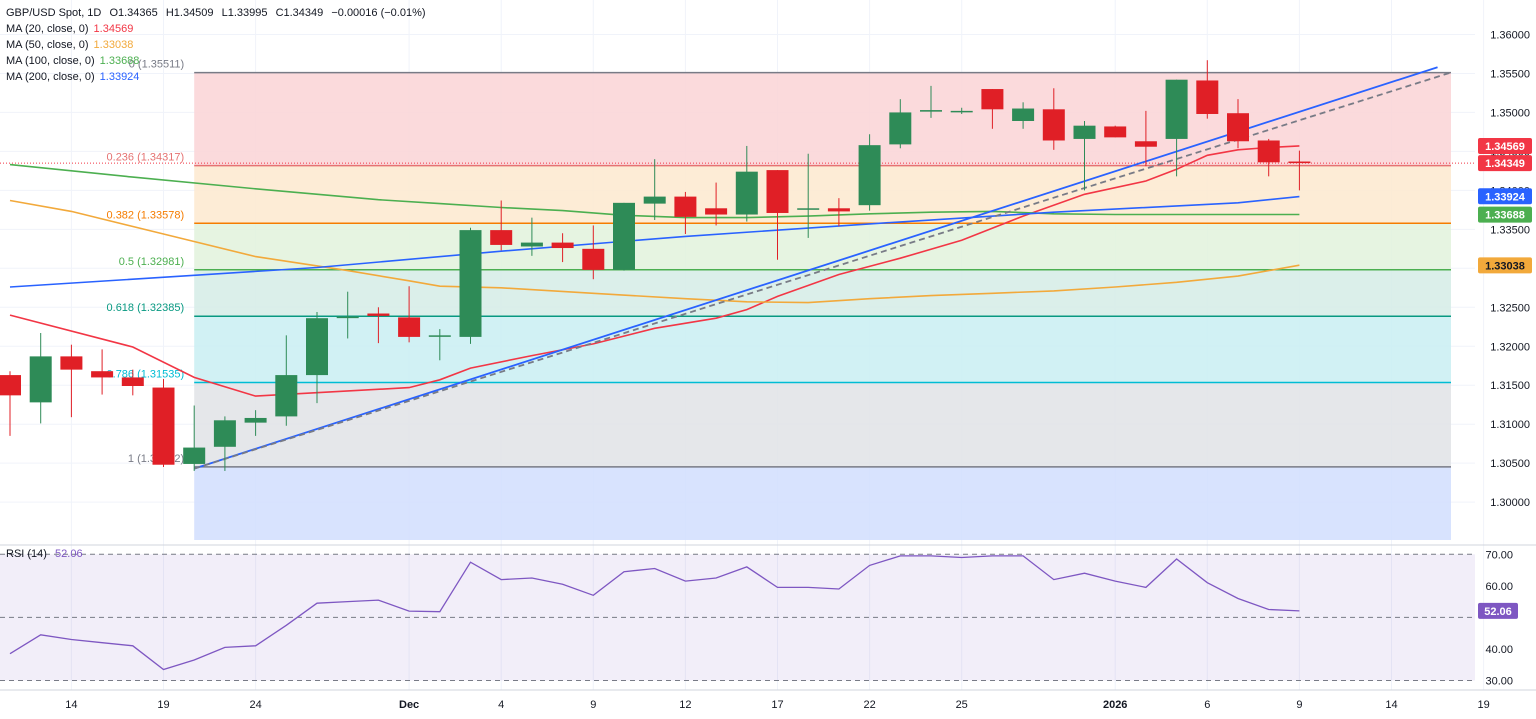 The image size is (1536, 719). What do you see at coordinates (50, 77) in the screenshot?
I see `indicator-label: MA (200, close, 0)` at bounding box center [50, 77].